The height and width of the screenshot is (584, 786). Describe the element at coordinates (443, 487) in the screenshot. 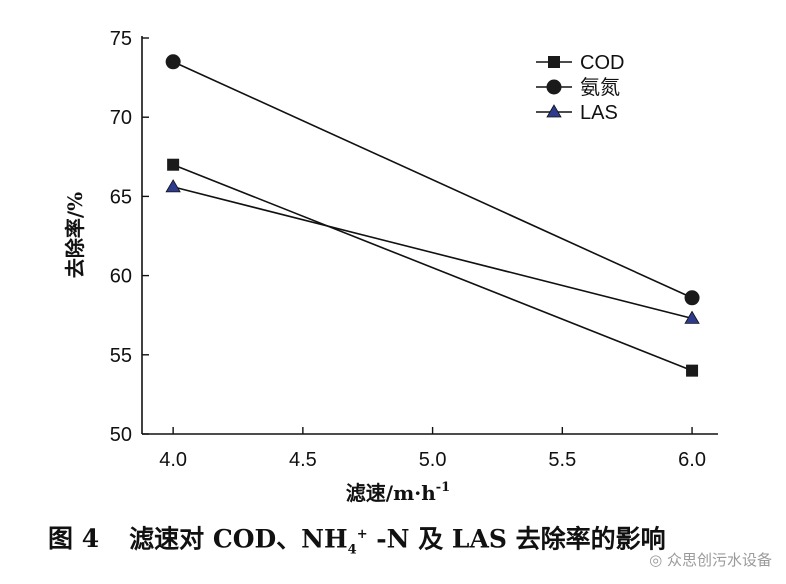

I see `x-axis-title-exponent: -1` at that location.